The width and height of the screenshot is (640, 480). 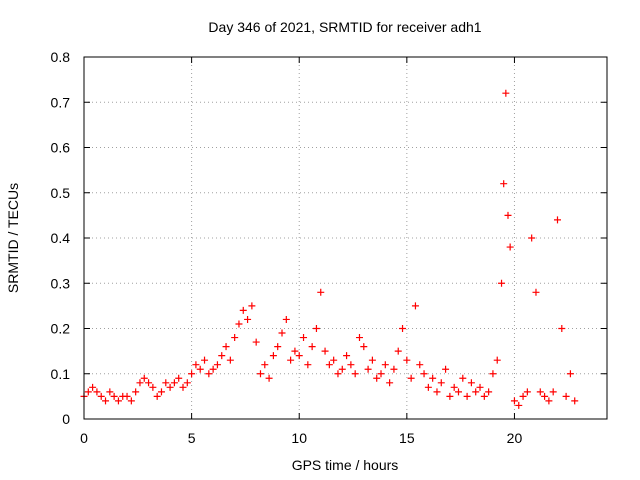 What do you see at coordinates (61, 148) in the screenshot?
I see `y-tick-label: 0.6` at bounding box center [61, 148].